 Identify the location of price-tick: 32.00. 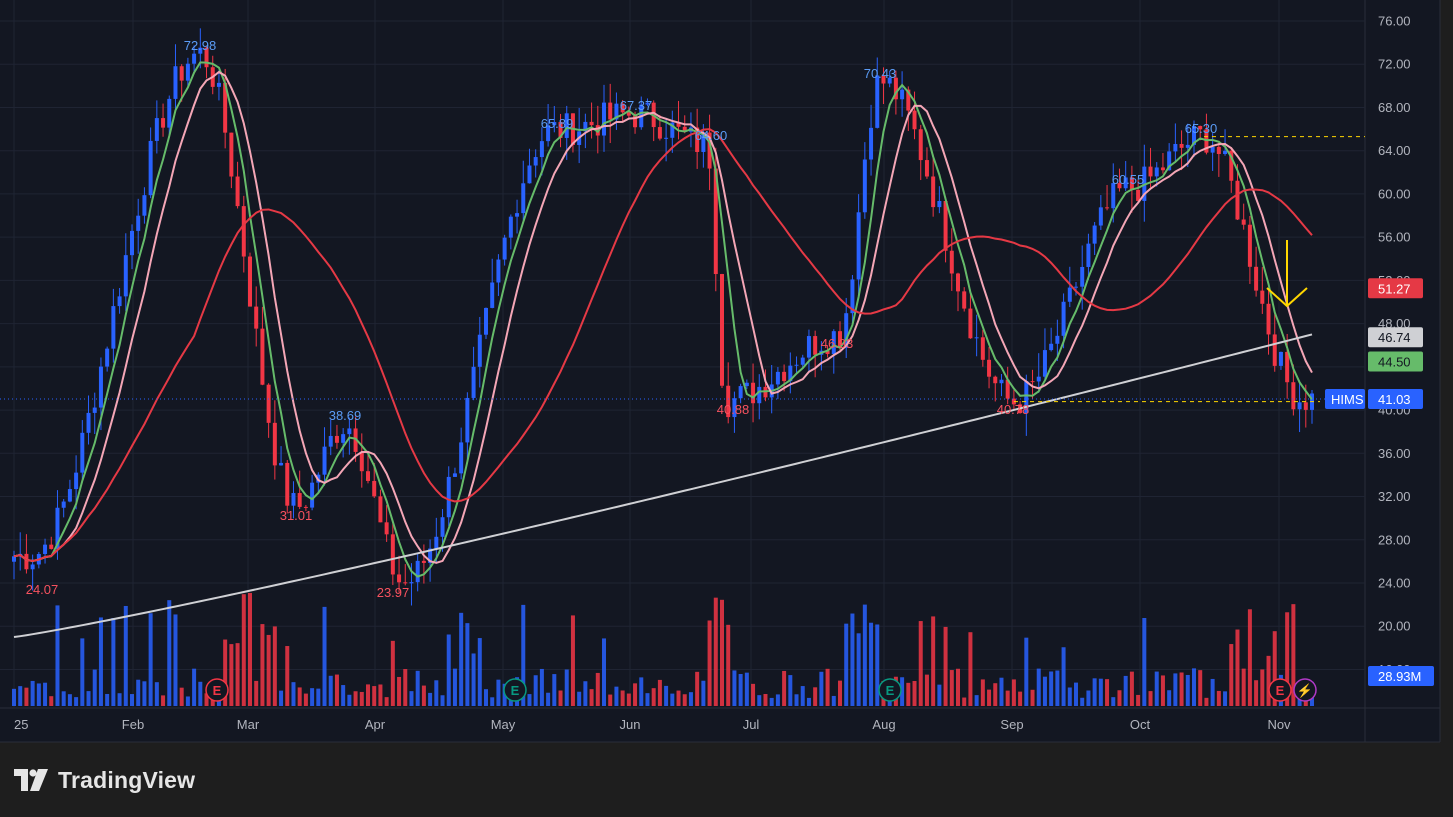
(1394, 496).